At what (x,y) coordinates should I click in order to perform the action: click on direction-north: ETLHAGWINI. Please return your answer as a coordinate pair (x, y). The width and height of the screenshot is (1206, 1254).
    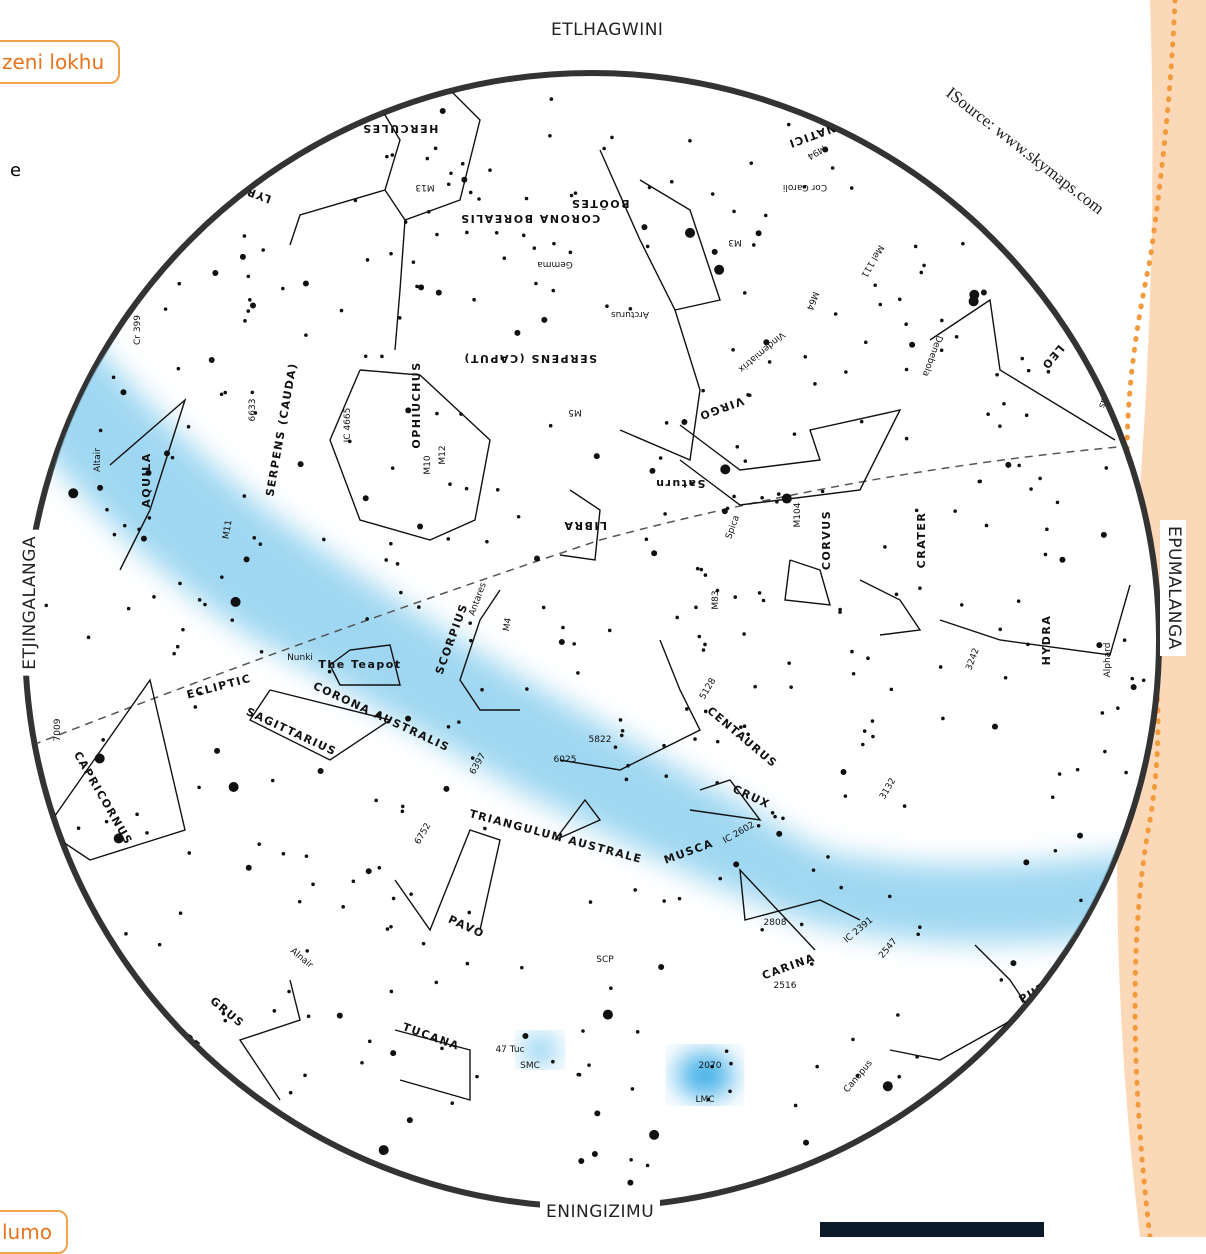
    Looking at the image, I should click on (607, 30).